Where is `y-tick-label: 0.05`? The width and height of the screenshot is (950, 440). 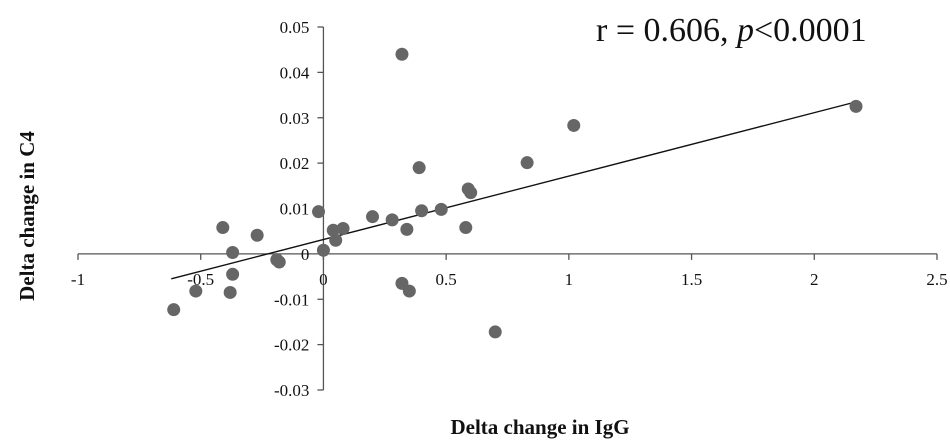
y-tick-label: 0.05 is located at coordinates (295, 27).